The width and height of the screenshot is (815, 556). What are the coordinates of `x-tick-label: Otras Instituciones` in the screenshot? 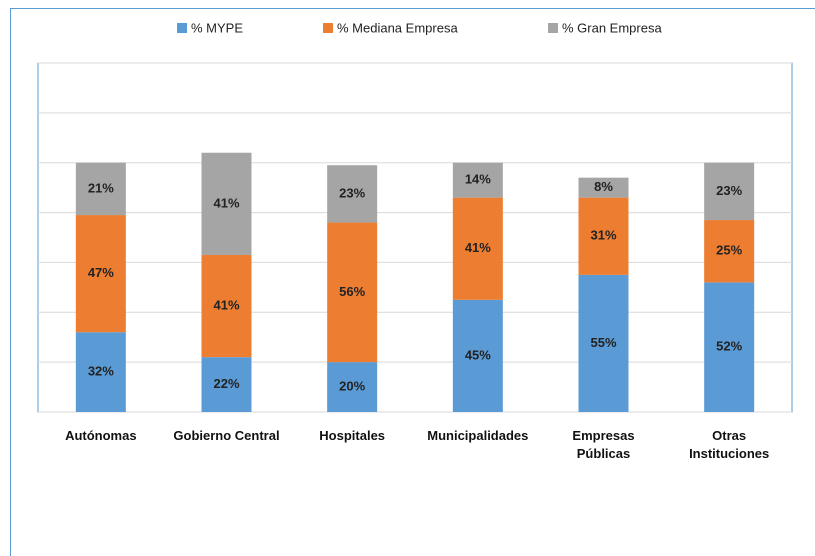 It's located at (729, 444).